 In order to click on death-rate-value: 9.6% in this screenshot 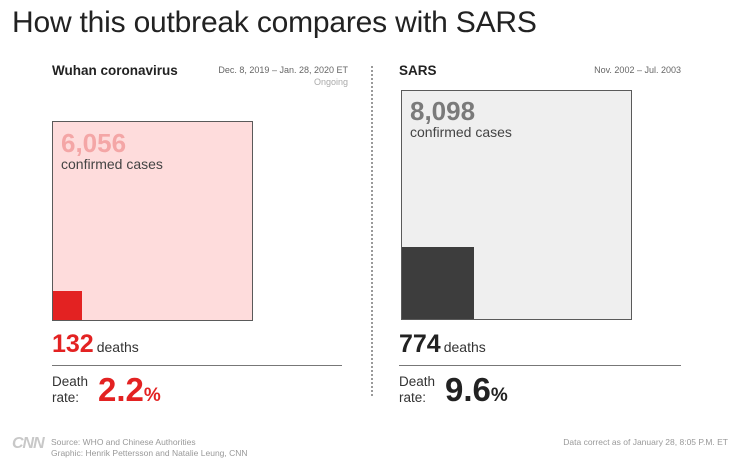, I will do `click(476, 390)`.